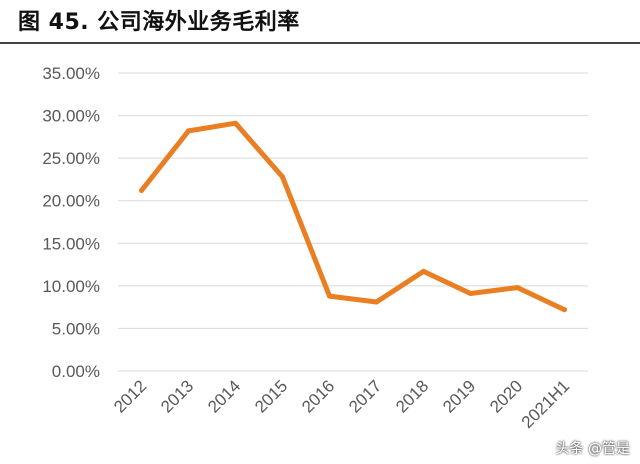  Describe the element at coordinates (459, 396) in the screenshot. I see `x-tick-label: 2019` at that location.